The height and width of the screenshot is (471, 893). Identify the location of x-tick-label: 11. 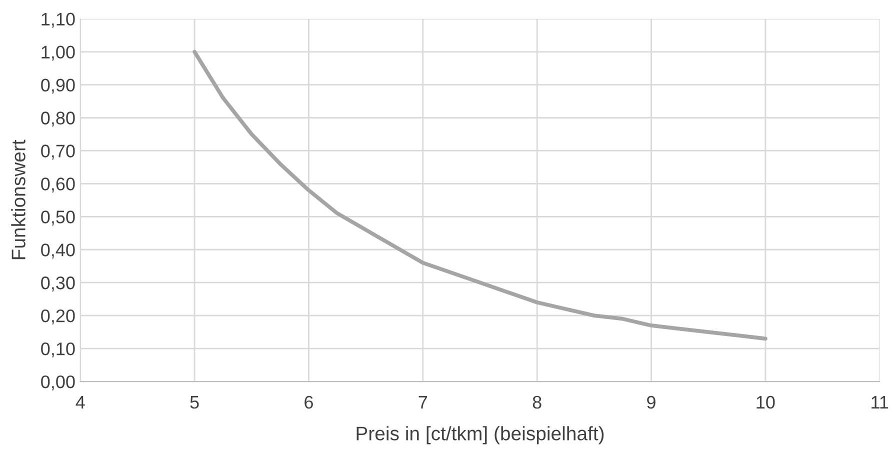
(880, 402).